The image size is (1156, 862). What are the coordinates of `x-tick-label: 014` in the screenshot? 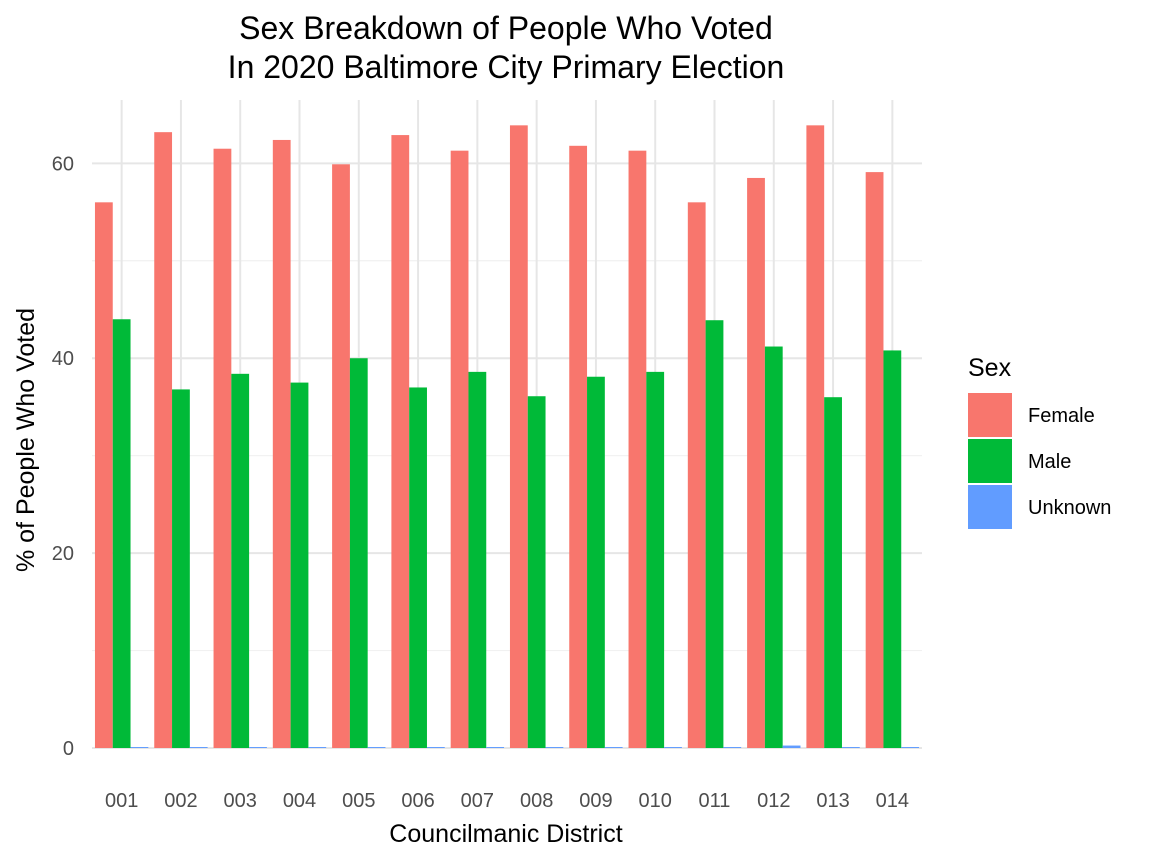 It's located at (892, 801).